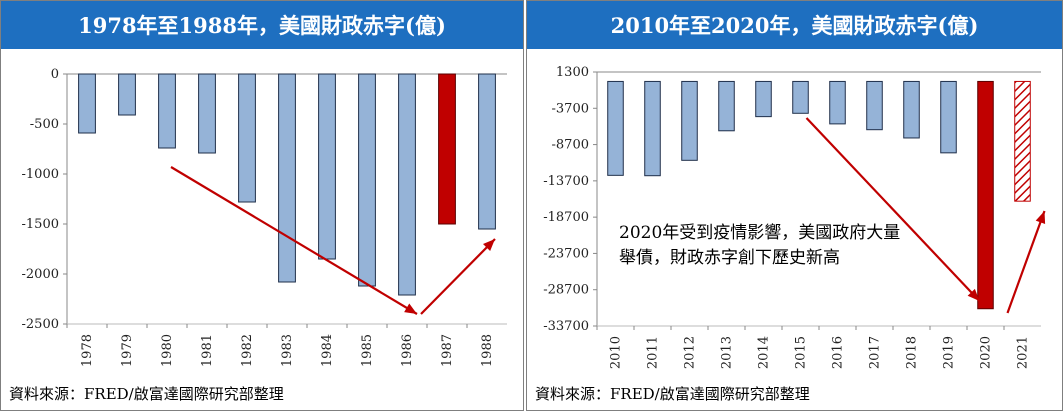 The height and width of the screenshot is (413, 1063). I want to click on bar-2017, so click(874, 105).